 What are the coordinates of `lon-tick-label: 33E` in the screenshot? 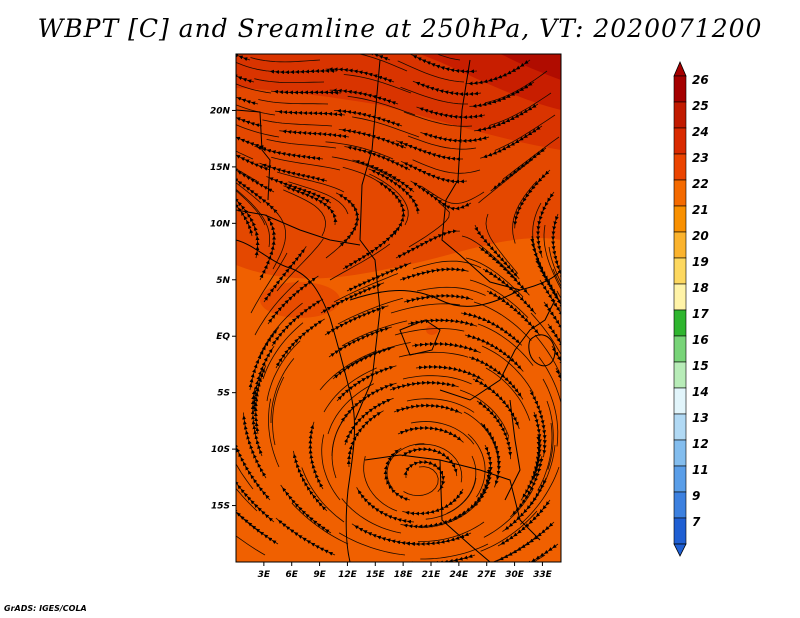 It's located at (543, 575).